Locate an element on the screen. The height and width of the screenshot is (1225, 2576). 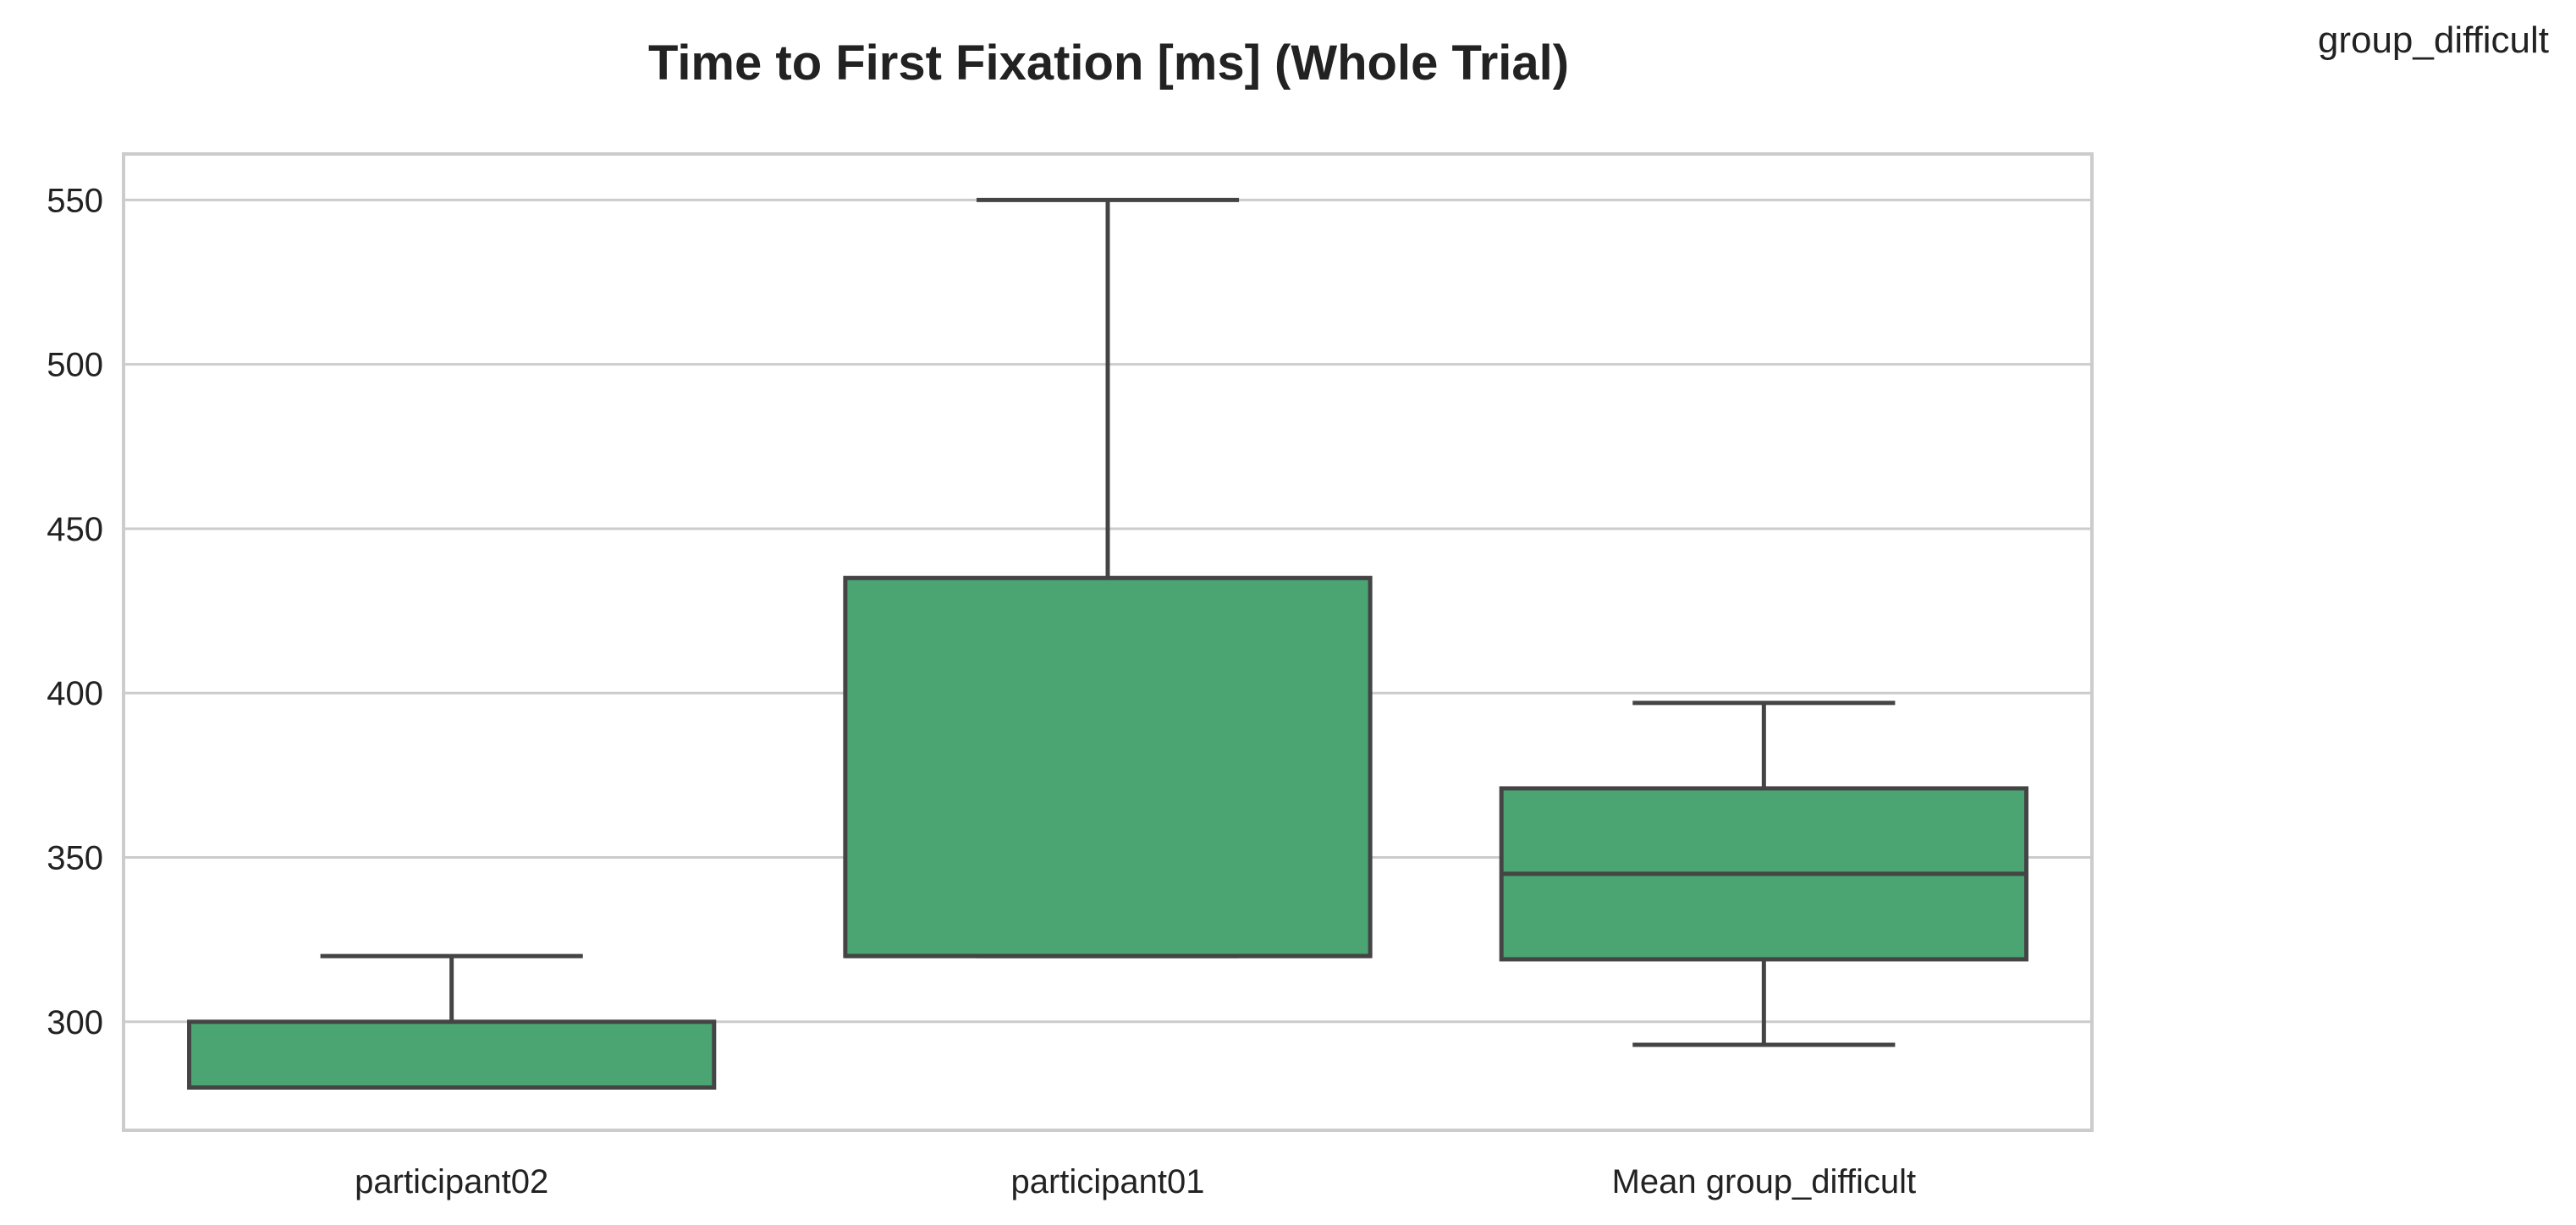
y-tick-label: 350 is located at coordinates (75, 858).